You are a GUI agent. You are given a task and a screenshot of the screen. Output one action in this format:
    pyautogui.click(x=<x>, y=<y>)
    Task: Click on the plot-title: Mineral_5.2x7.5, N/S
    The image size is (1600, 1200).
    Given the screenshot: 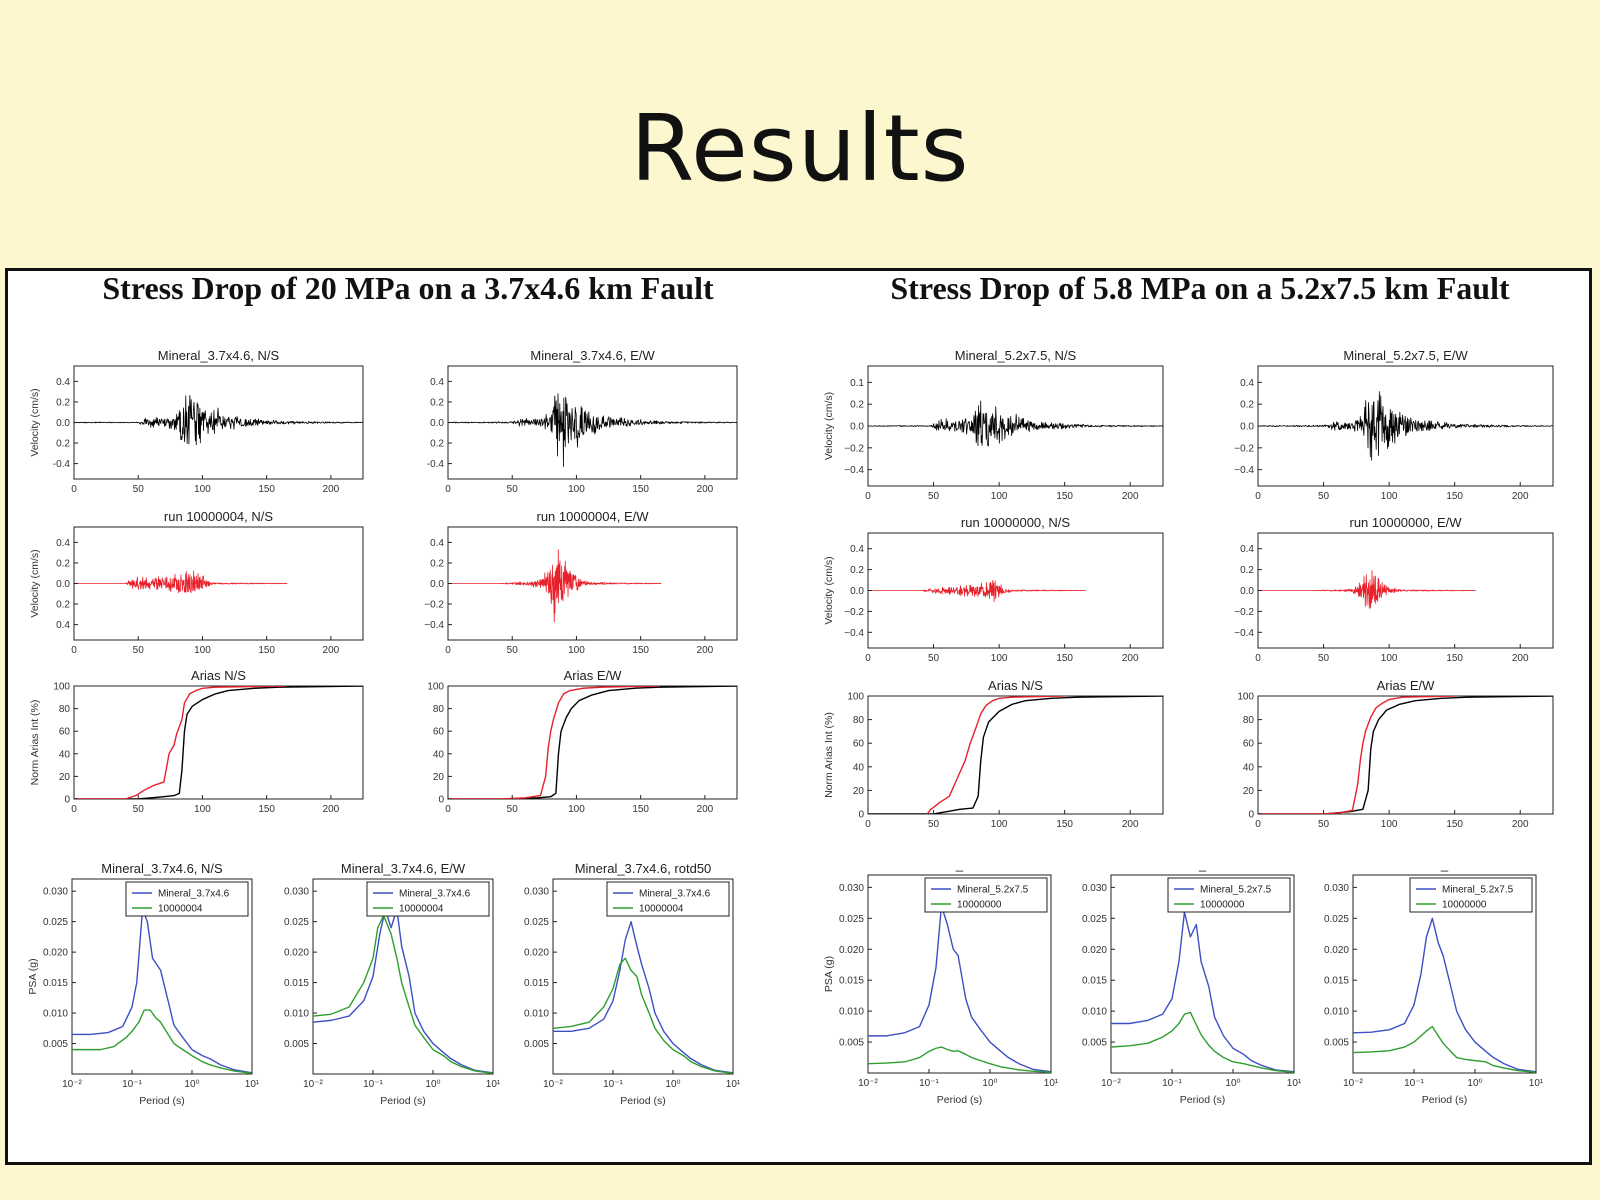 What is the action you would take?
    pyautogui.click(x=1016, y=355)
    